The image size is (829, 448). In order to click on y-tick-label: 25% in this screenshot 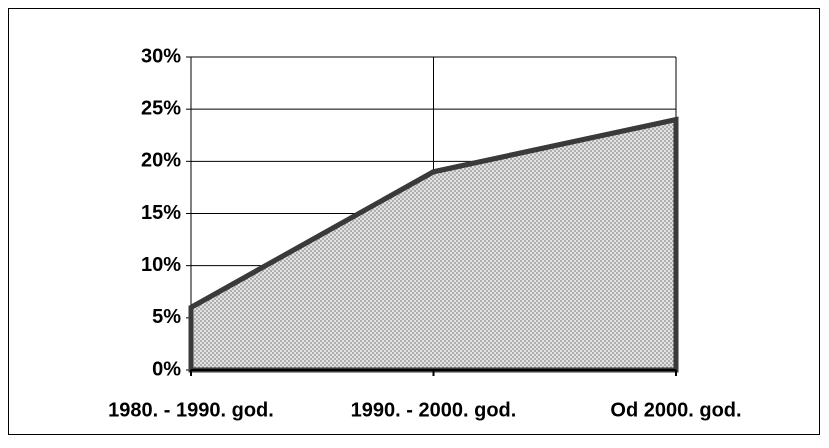, I will do `click(161, 108)`.